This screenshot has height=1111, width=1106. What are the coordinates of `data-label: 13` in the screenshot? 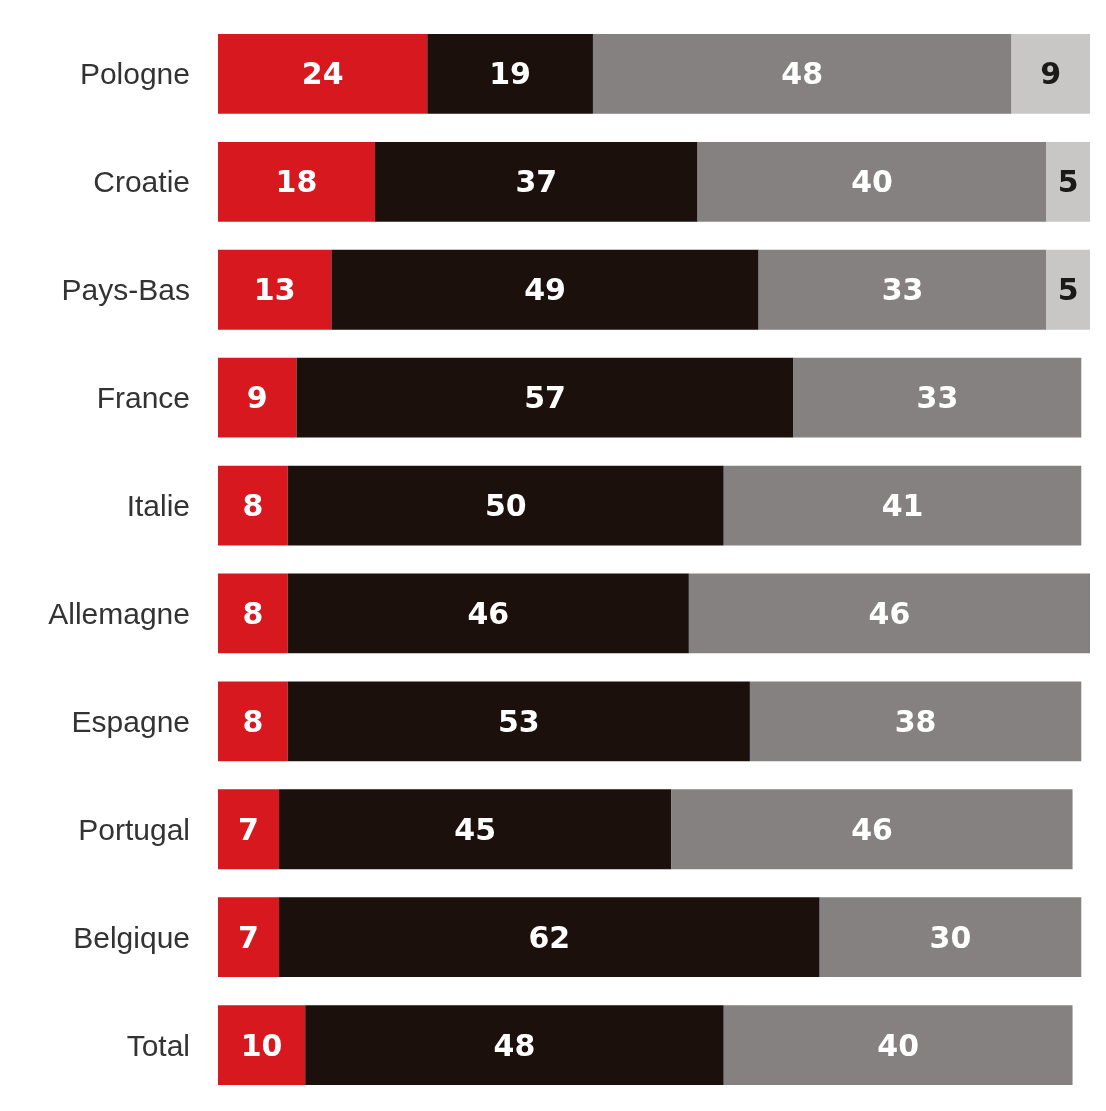 It's located at (274, 290).